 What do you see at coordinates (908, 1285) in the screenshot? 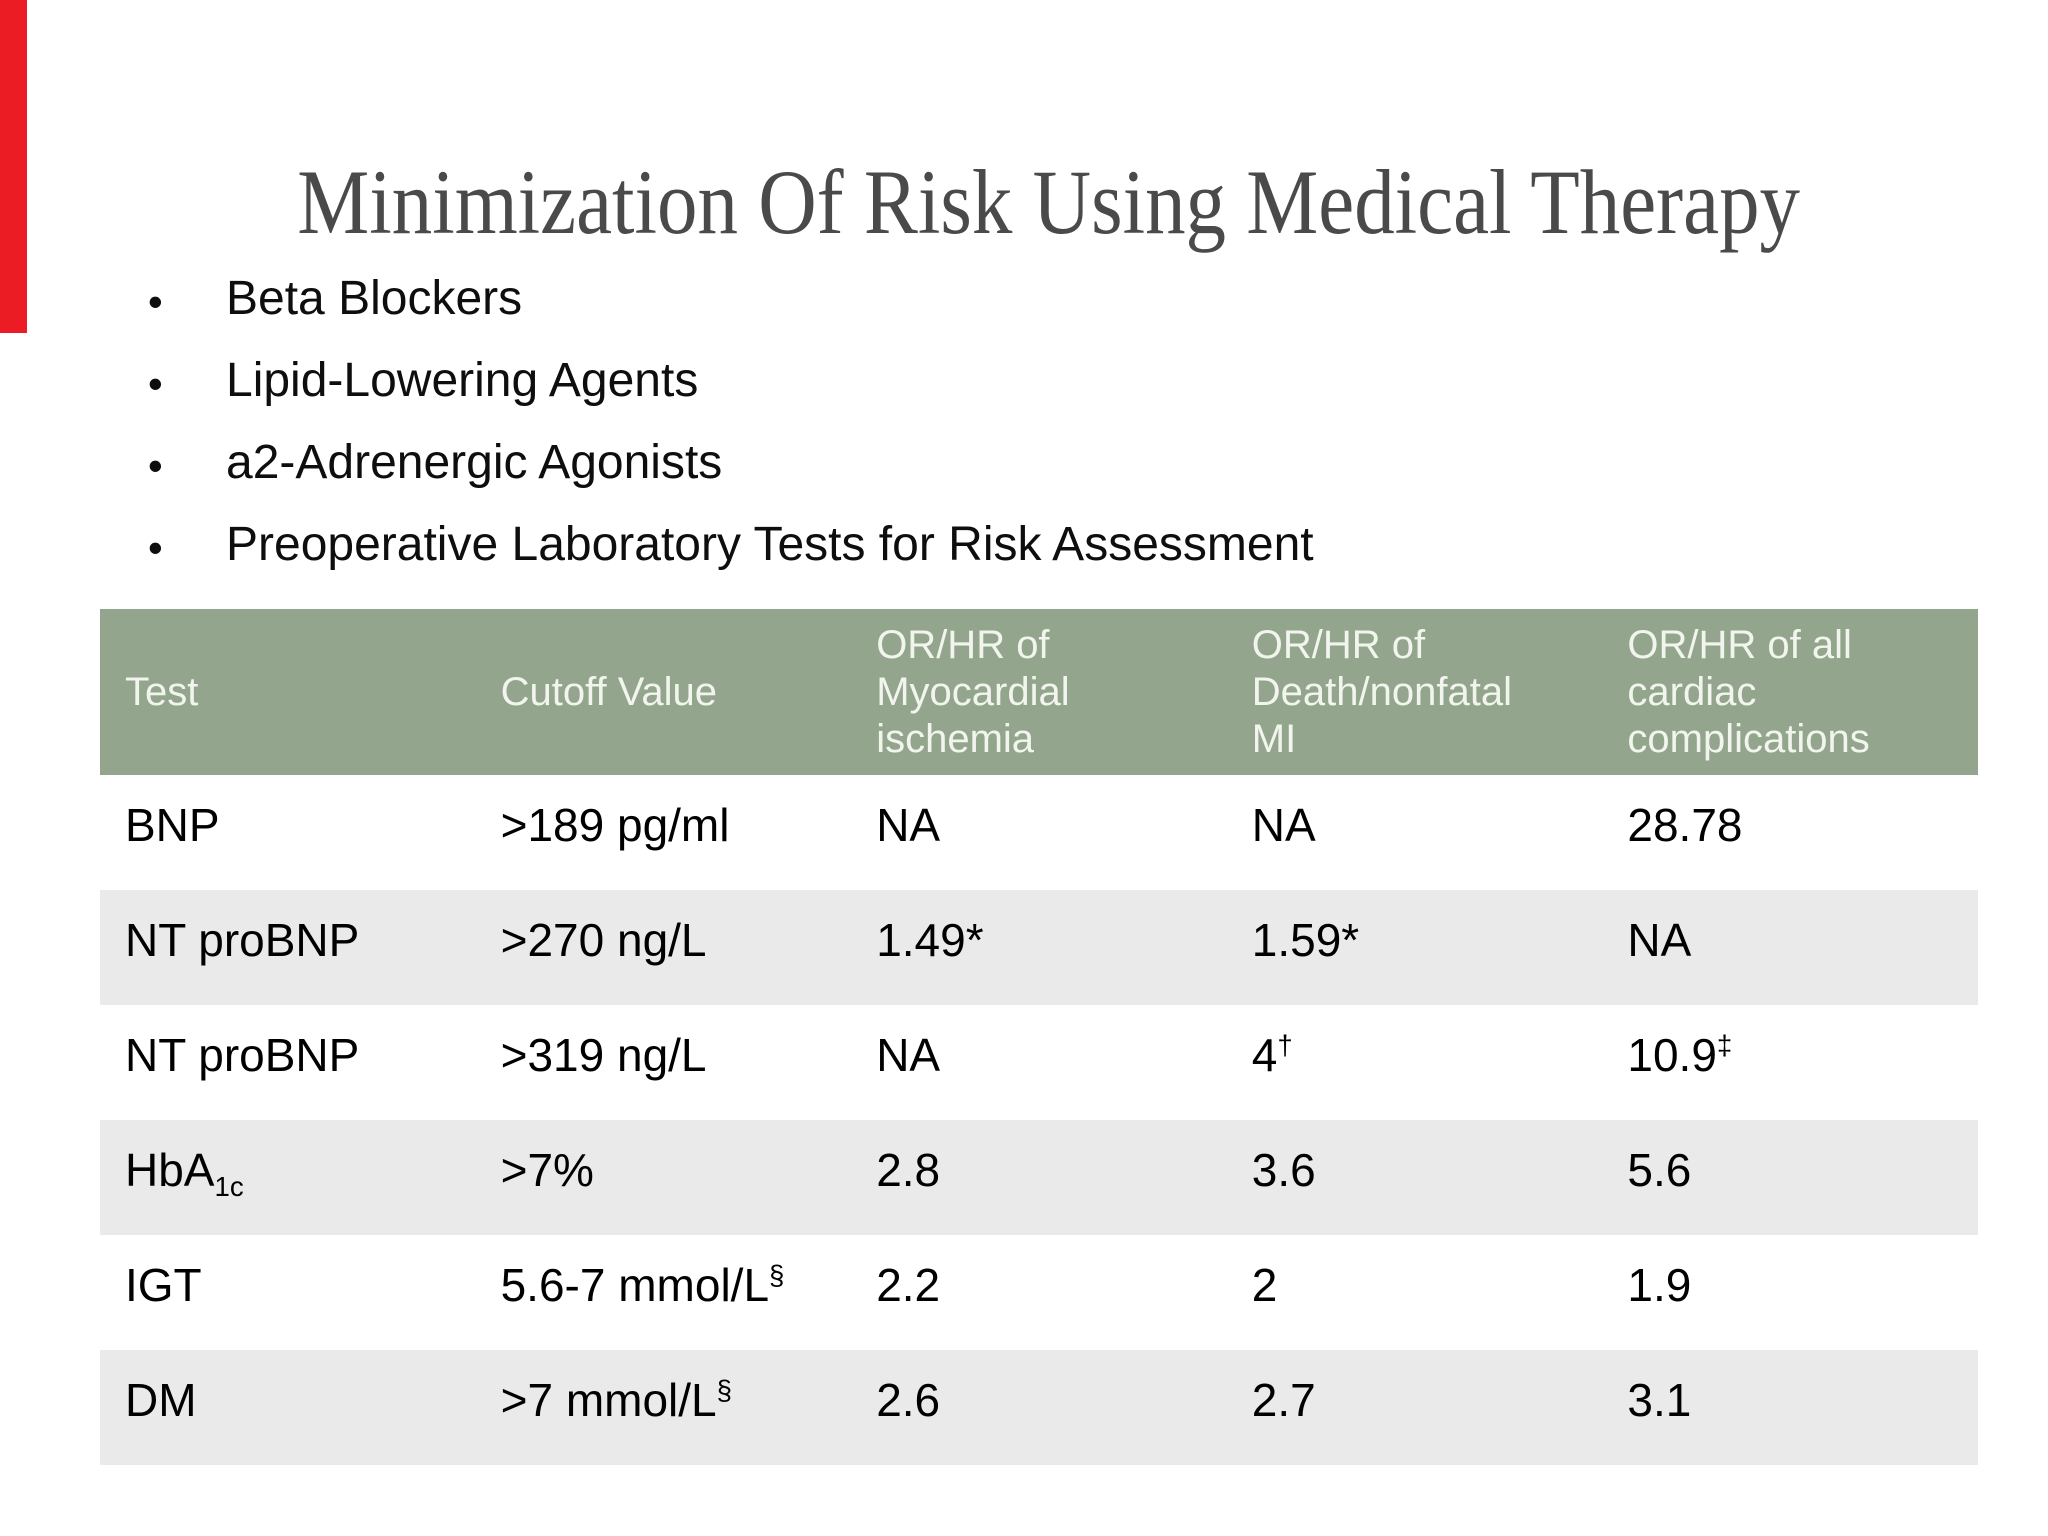
I see `table-cell: 2.2` at bounding box center [908, 1285].